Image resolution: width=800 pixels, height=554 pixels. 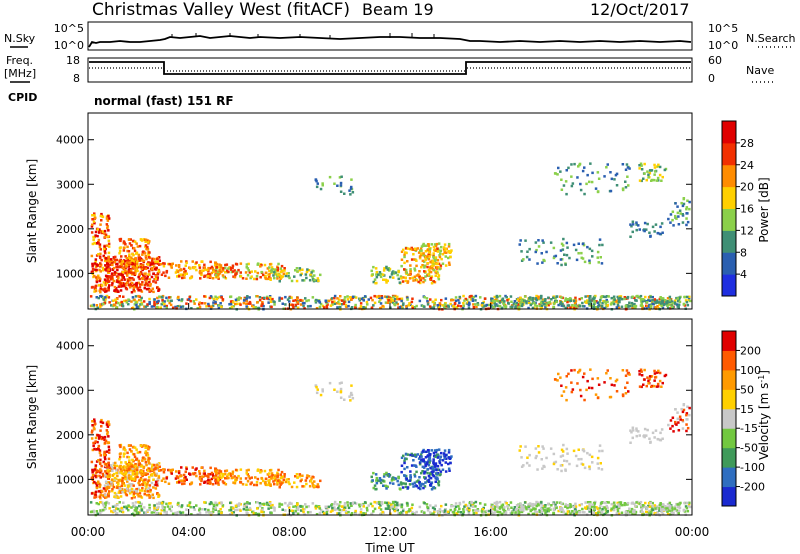 I want to click on date-title: 12/Oct/2017, so click(x=640, y=9).